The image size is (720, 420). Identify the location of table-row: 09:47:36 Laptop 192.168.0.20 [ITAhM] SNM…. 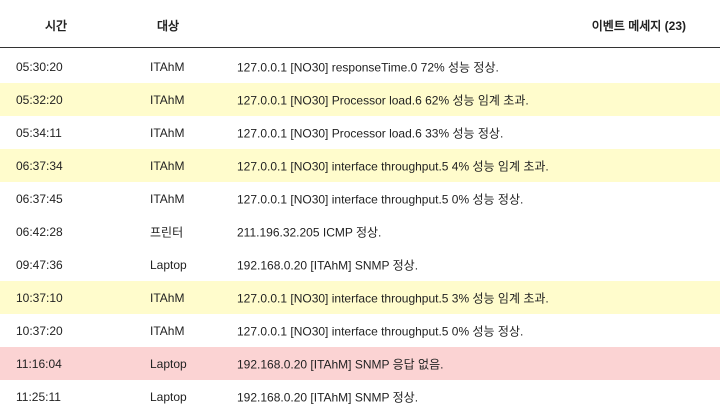
(360, 264).